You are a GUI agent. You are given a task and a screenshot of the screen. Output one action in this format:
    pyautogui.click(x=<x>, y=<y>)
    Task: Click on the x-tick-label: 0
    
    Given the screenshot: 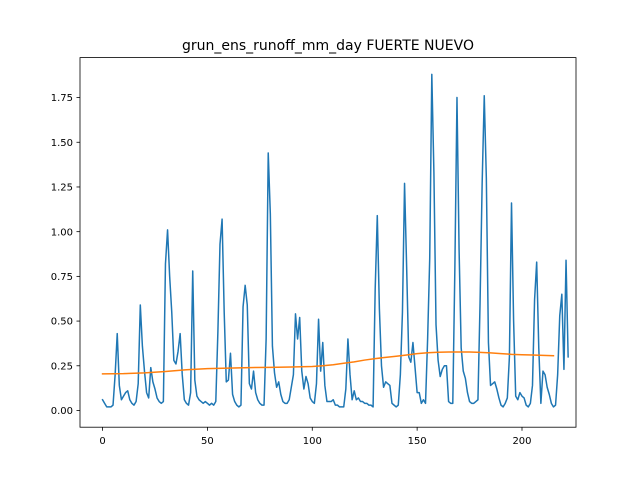 What is the action you would take?
    pyautogui.click(x=102, y=441)
    